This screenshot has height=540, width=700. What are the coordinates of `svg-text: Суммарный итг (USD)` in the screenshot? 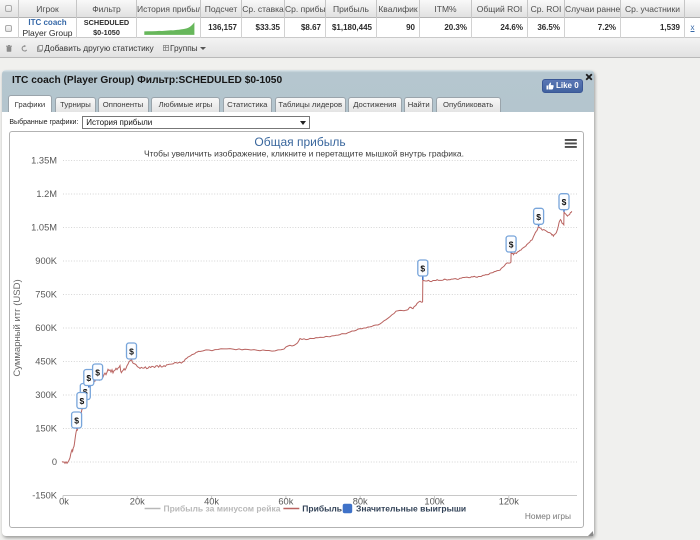 It's located at (17, 327).